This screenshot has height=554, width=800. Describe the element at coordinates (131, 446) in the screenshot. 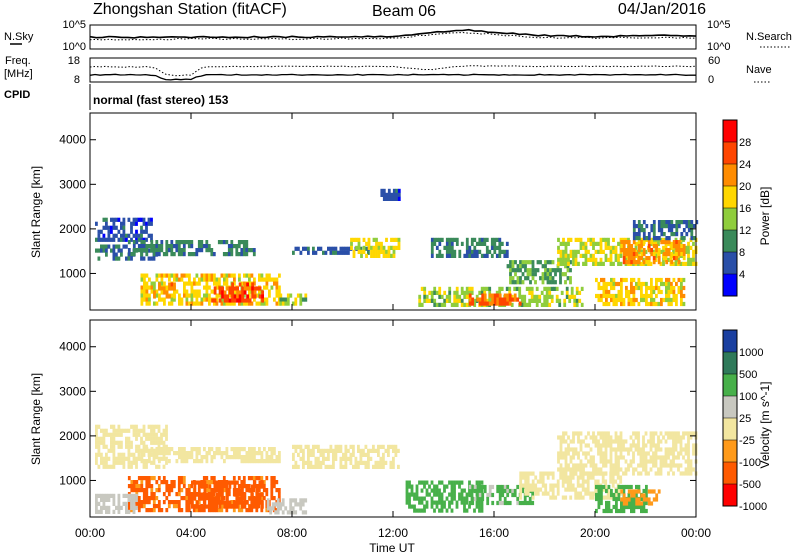

I see `heatmap-region` at that location.